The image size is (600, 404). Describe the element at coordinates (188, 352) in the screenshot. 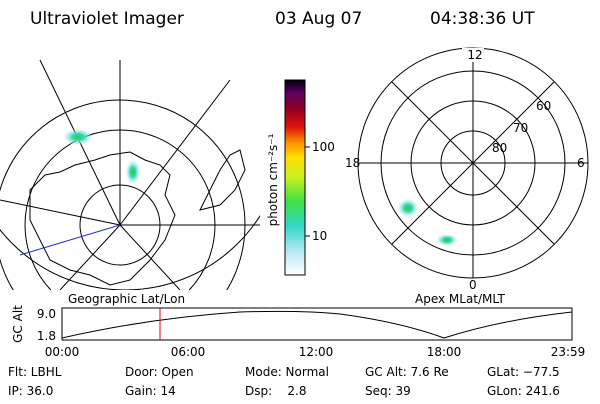

I see `x-tick-label: 06:00` at that location.